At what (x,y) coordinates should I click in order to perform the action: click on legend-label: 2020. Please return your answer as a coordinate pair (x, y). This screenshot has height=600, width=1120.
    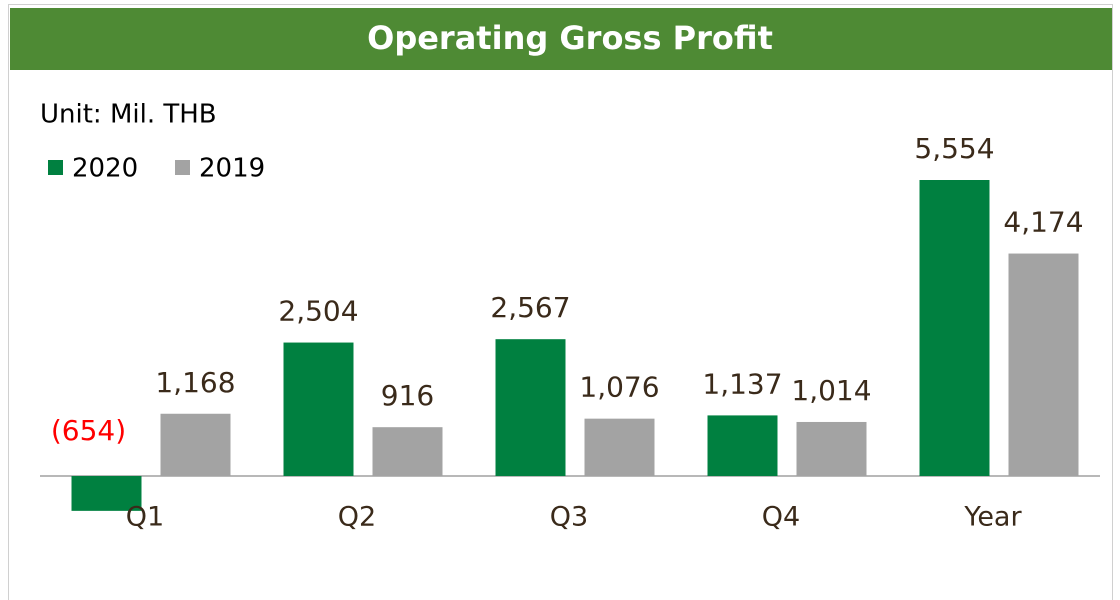
    Looking at the image, I should click on (105, 169).